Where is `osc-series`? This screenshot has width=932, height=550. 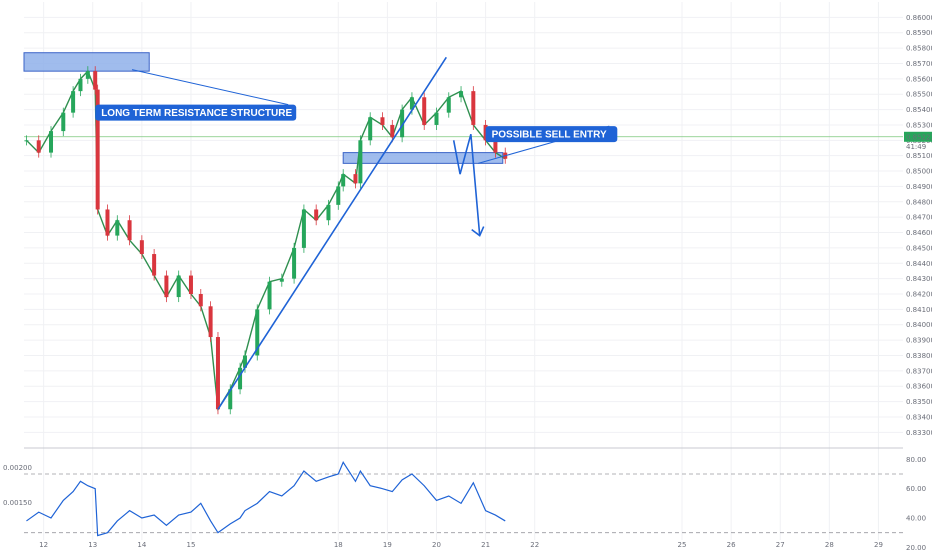 osc-series is located at coordinates (266, 498).